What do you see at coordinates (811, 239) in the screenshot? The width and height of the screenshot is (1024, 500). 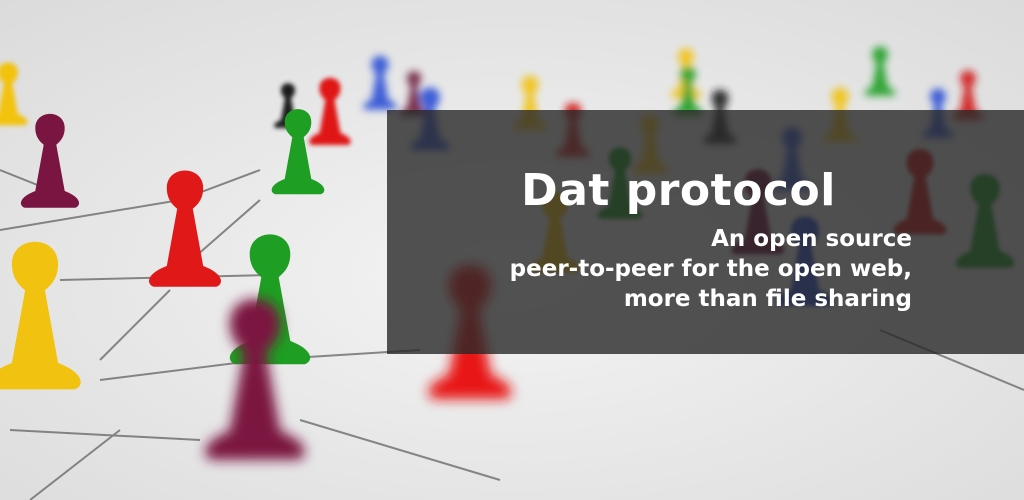 I see `subtitle-line: An open source` at bounding box center [811, 239].